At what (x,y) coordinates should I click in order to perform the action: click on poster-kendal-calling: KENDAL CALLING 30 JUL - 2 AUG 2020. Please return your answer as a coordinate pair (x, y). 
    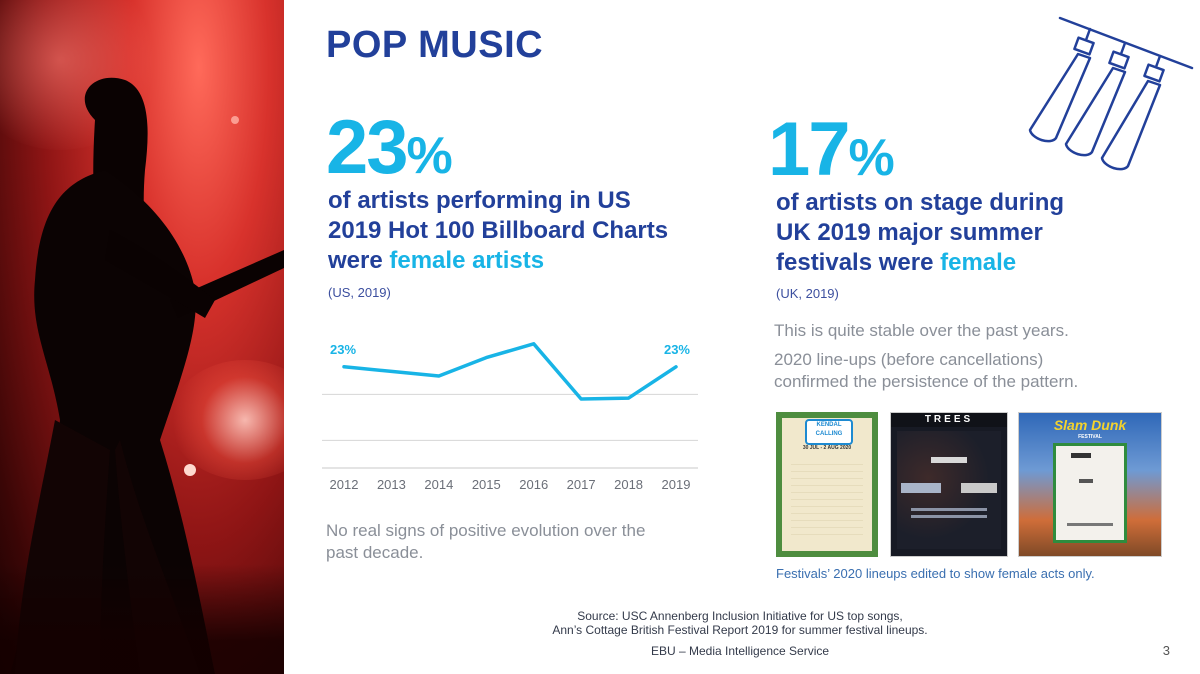
    Looking at the image, I should click on (827, 484).